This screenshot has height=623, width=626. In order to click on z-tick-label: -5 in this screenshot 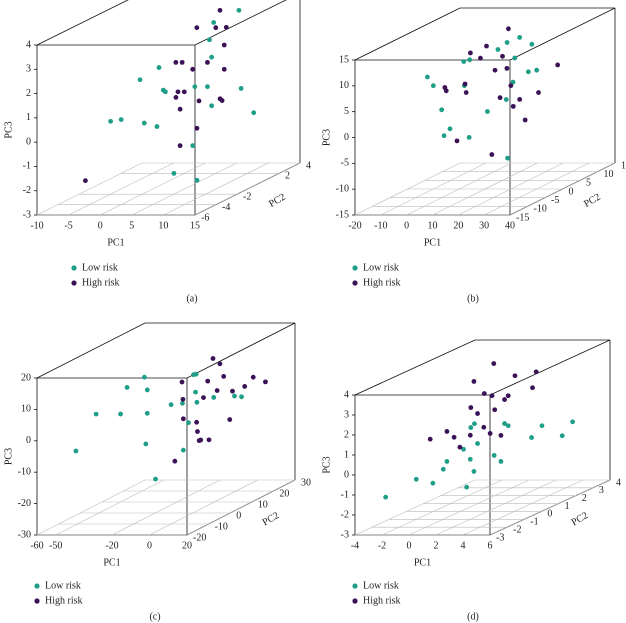, I will do `click(345, 163)`.